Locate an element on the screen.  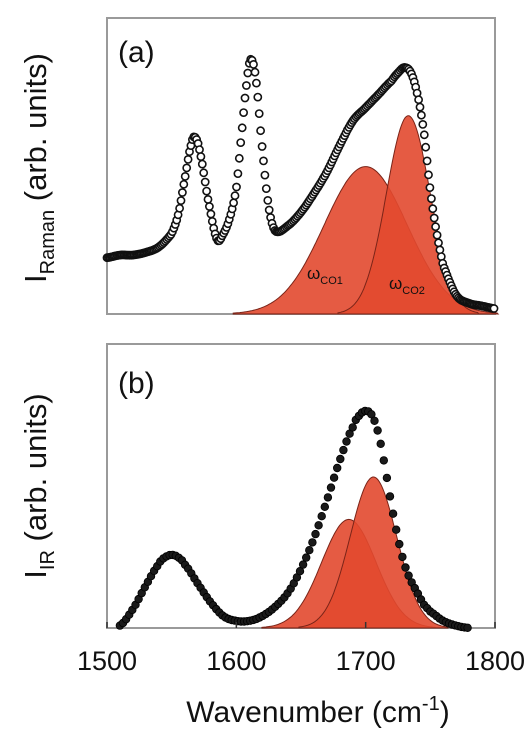
peak-label-co2: ωCO2 is located at coordinates (407, 285).